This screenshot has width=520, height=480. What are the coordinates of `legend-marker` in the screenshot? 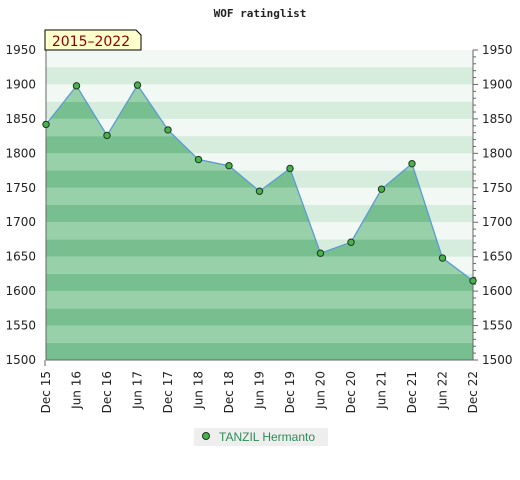 It's located at (206, 436).